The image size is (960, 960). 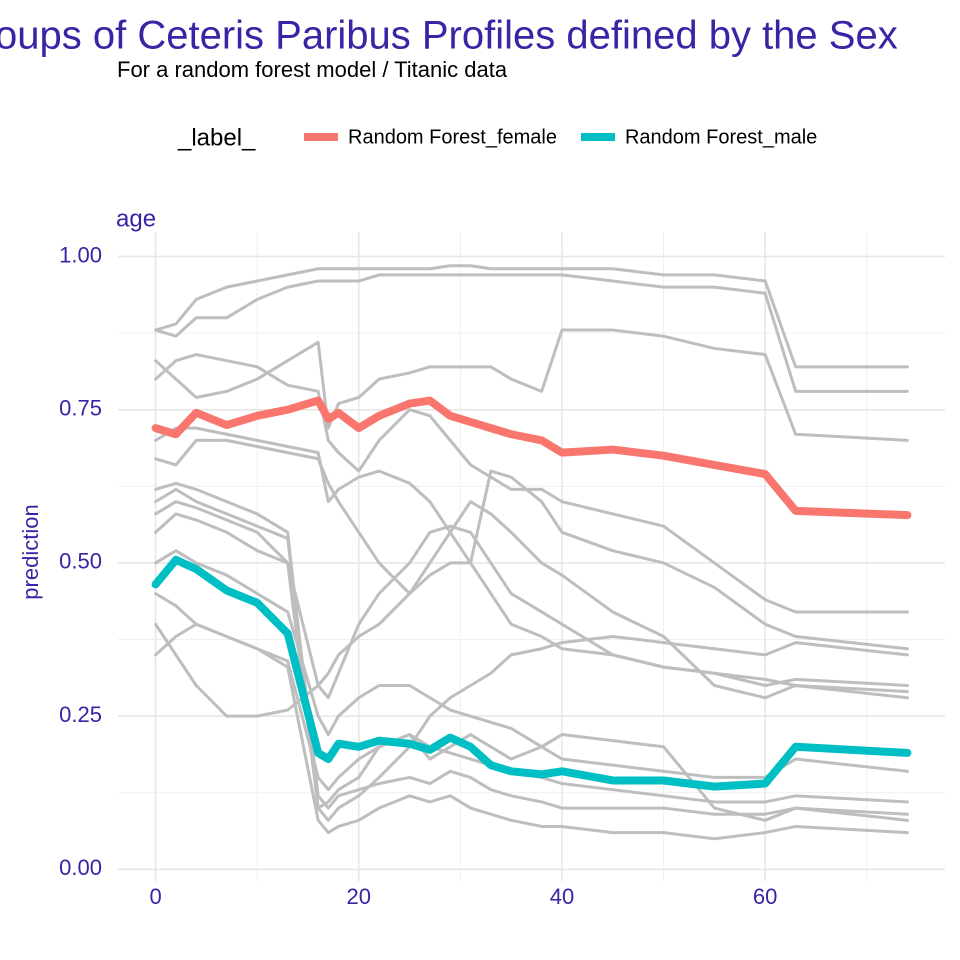 I want to click on legend-label: Random Forest_male, so click(x=721, y=137).